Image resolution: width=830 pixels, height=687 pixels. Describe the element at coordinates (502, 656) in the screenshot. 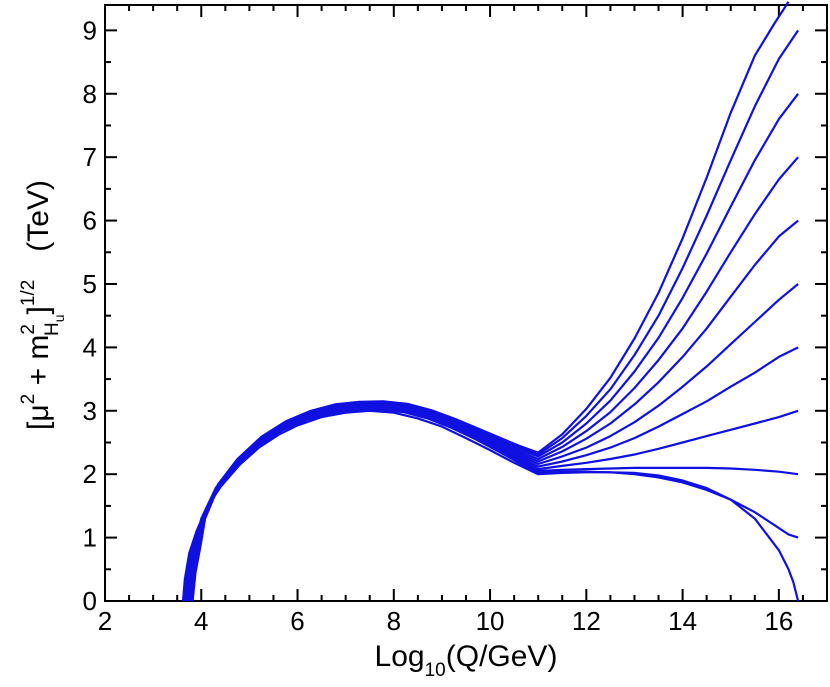

I see `x-axis-title-rest: (Q/GeV)` at that location.